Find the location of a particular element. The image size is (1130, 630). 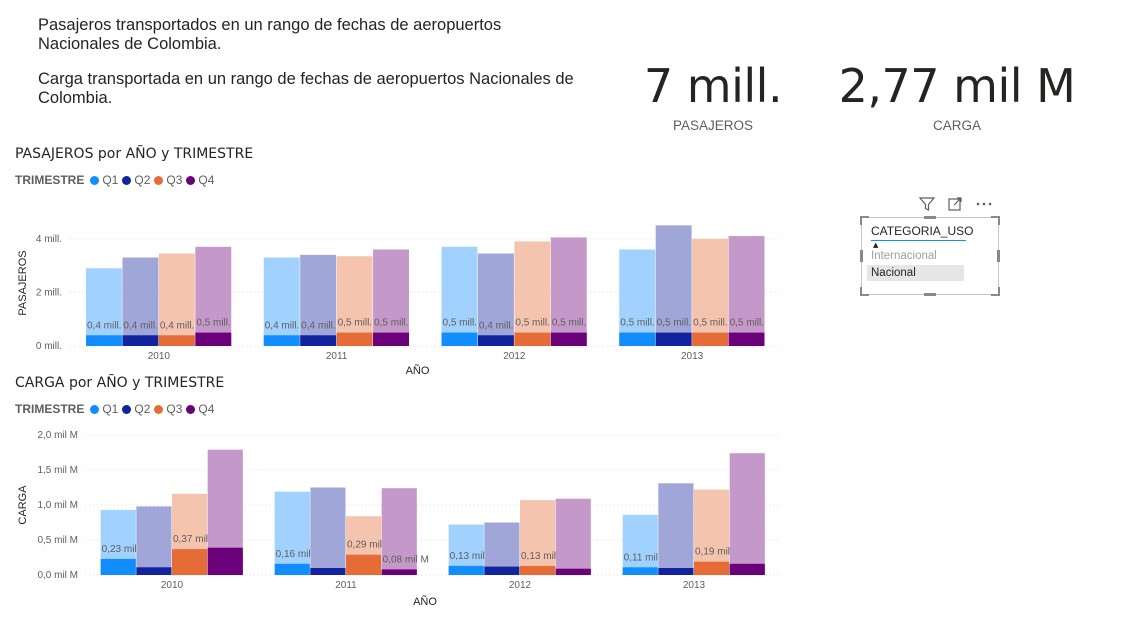

x-tick-label: 2011 is located at coordinates (337, 356).